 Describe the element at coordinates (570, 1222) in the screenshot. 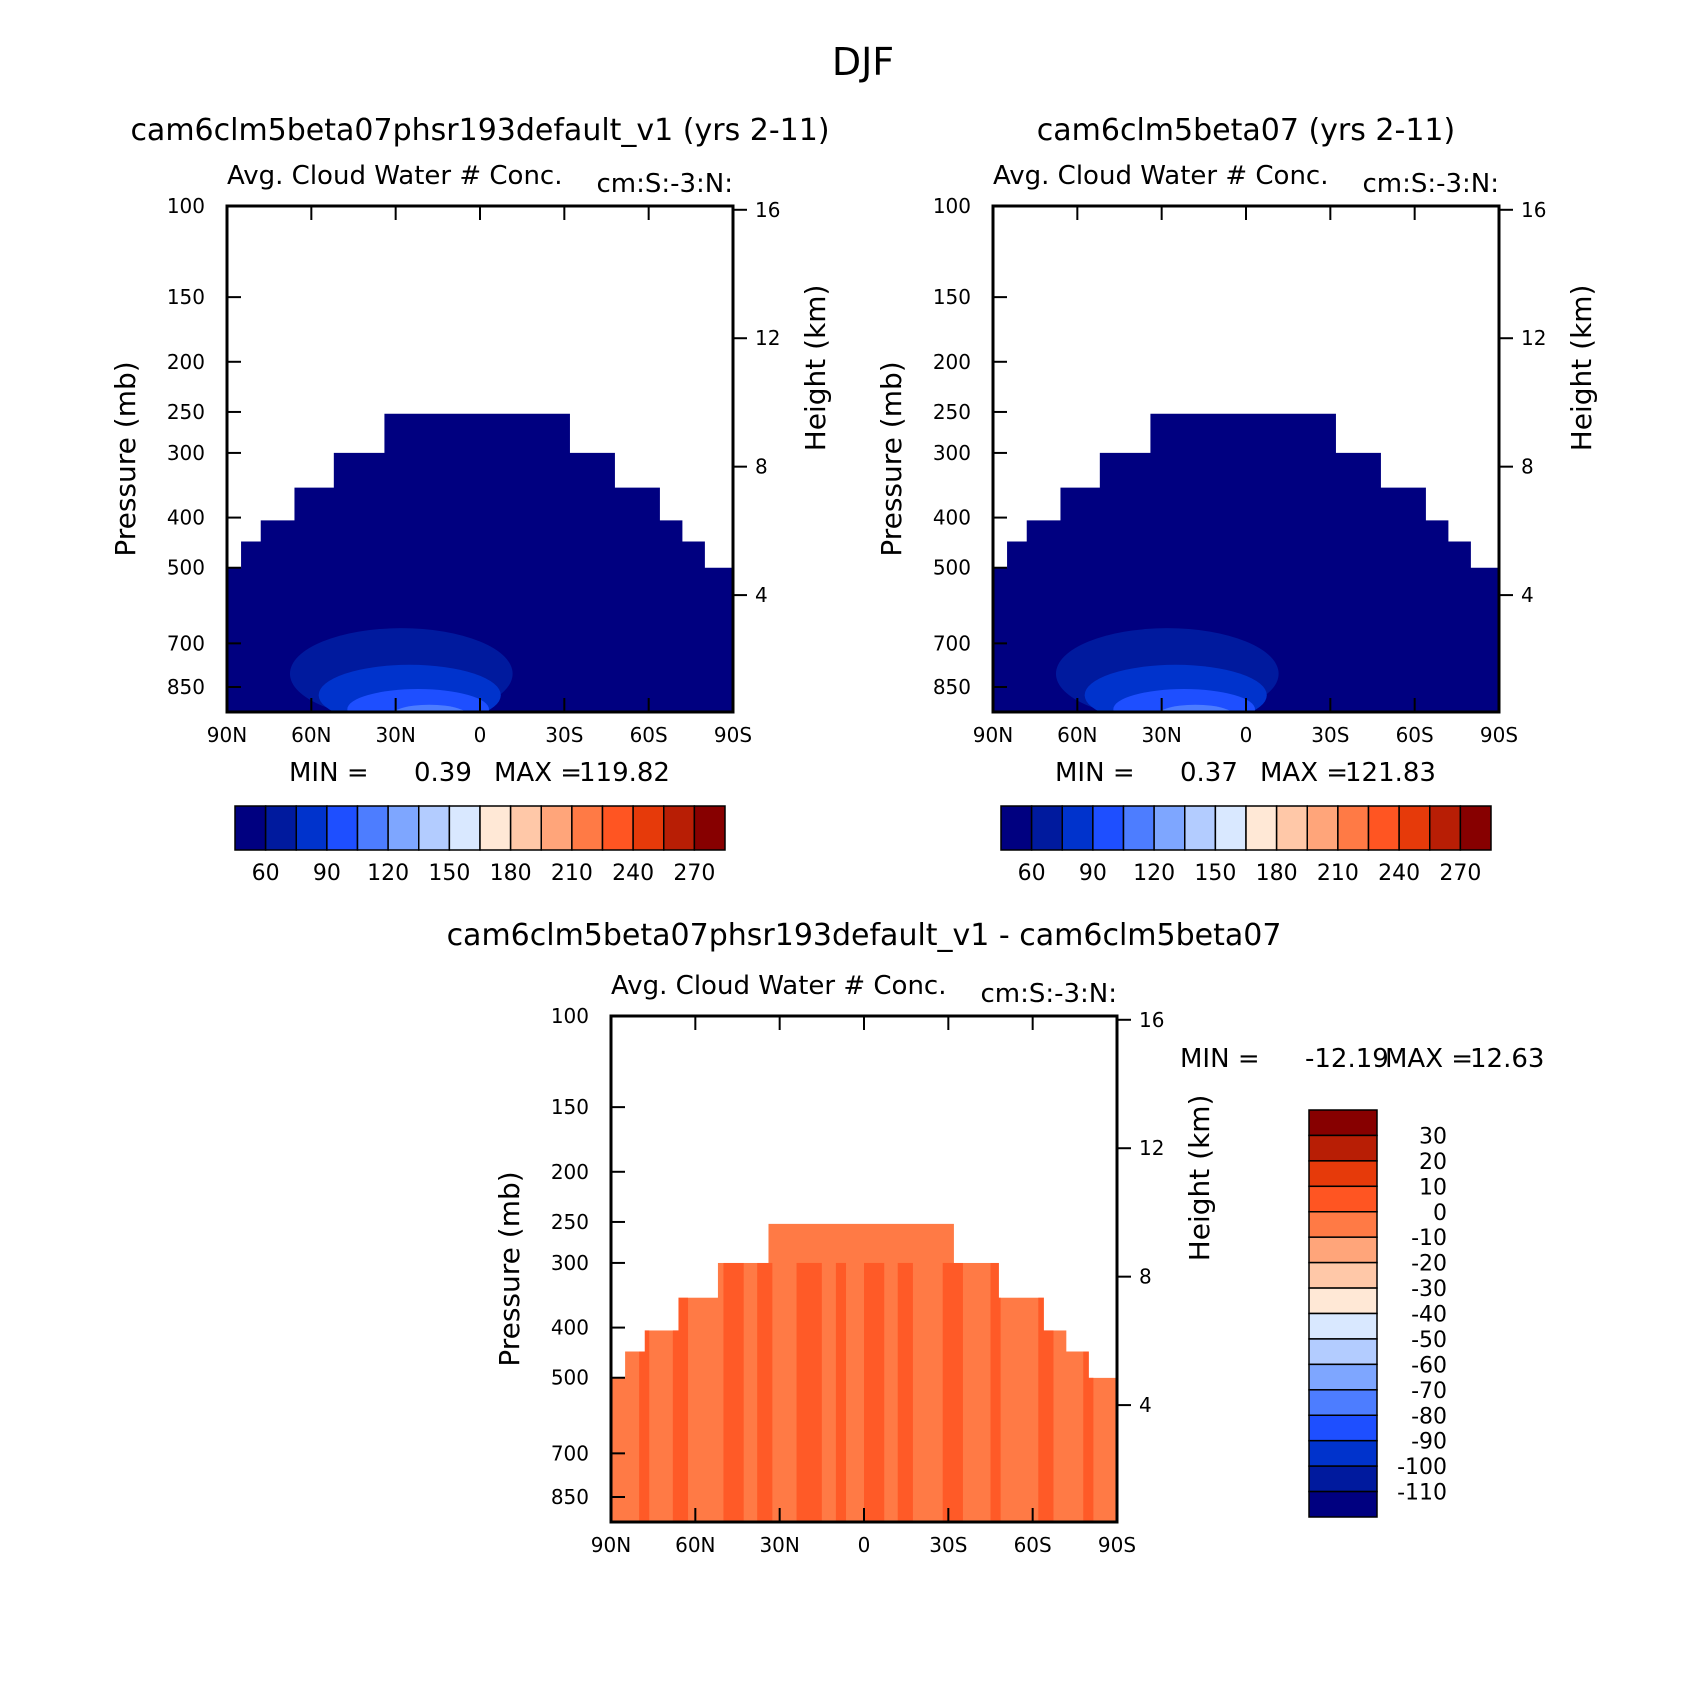

I see `y-tick-label: 250` at that location.